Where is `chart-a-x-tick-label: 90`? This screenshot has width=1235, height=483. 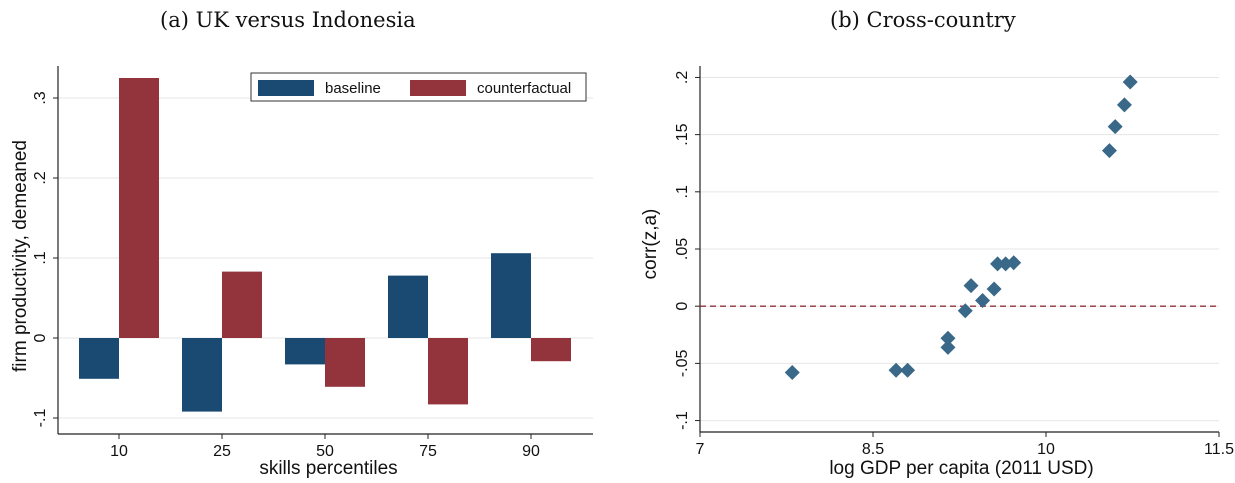
chart-a-x-tick-label: 90 is located at coordinates (531, 451).